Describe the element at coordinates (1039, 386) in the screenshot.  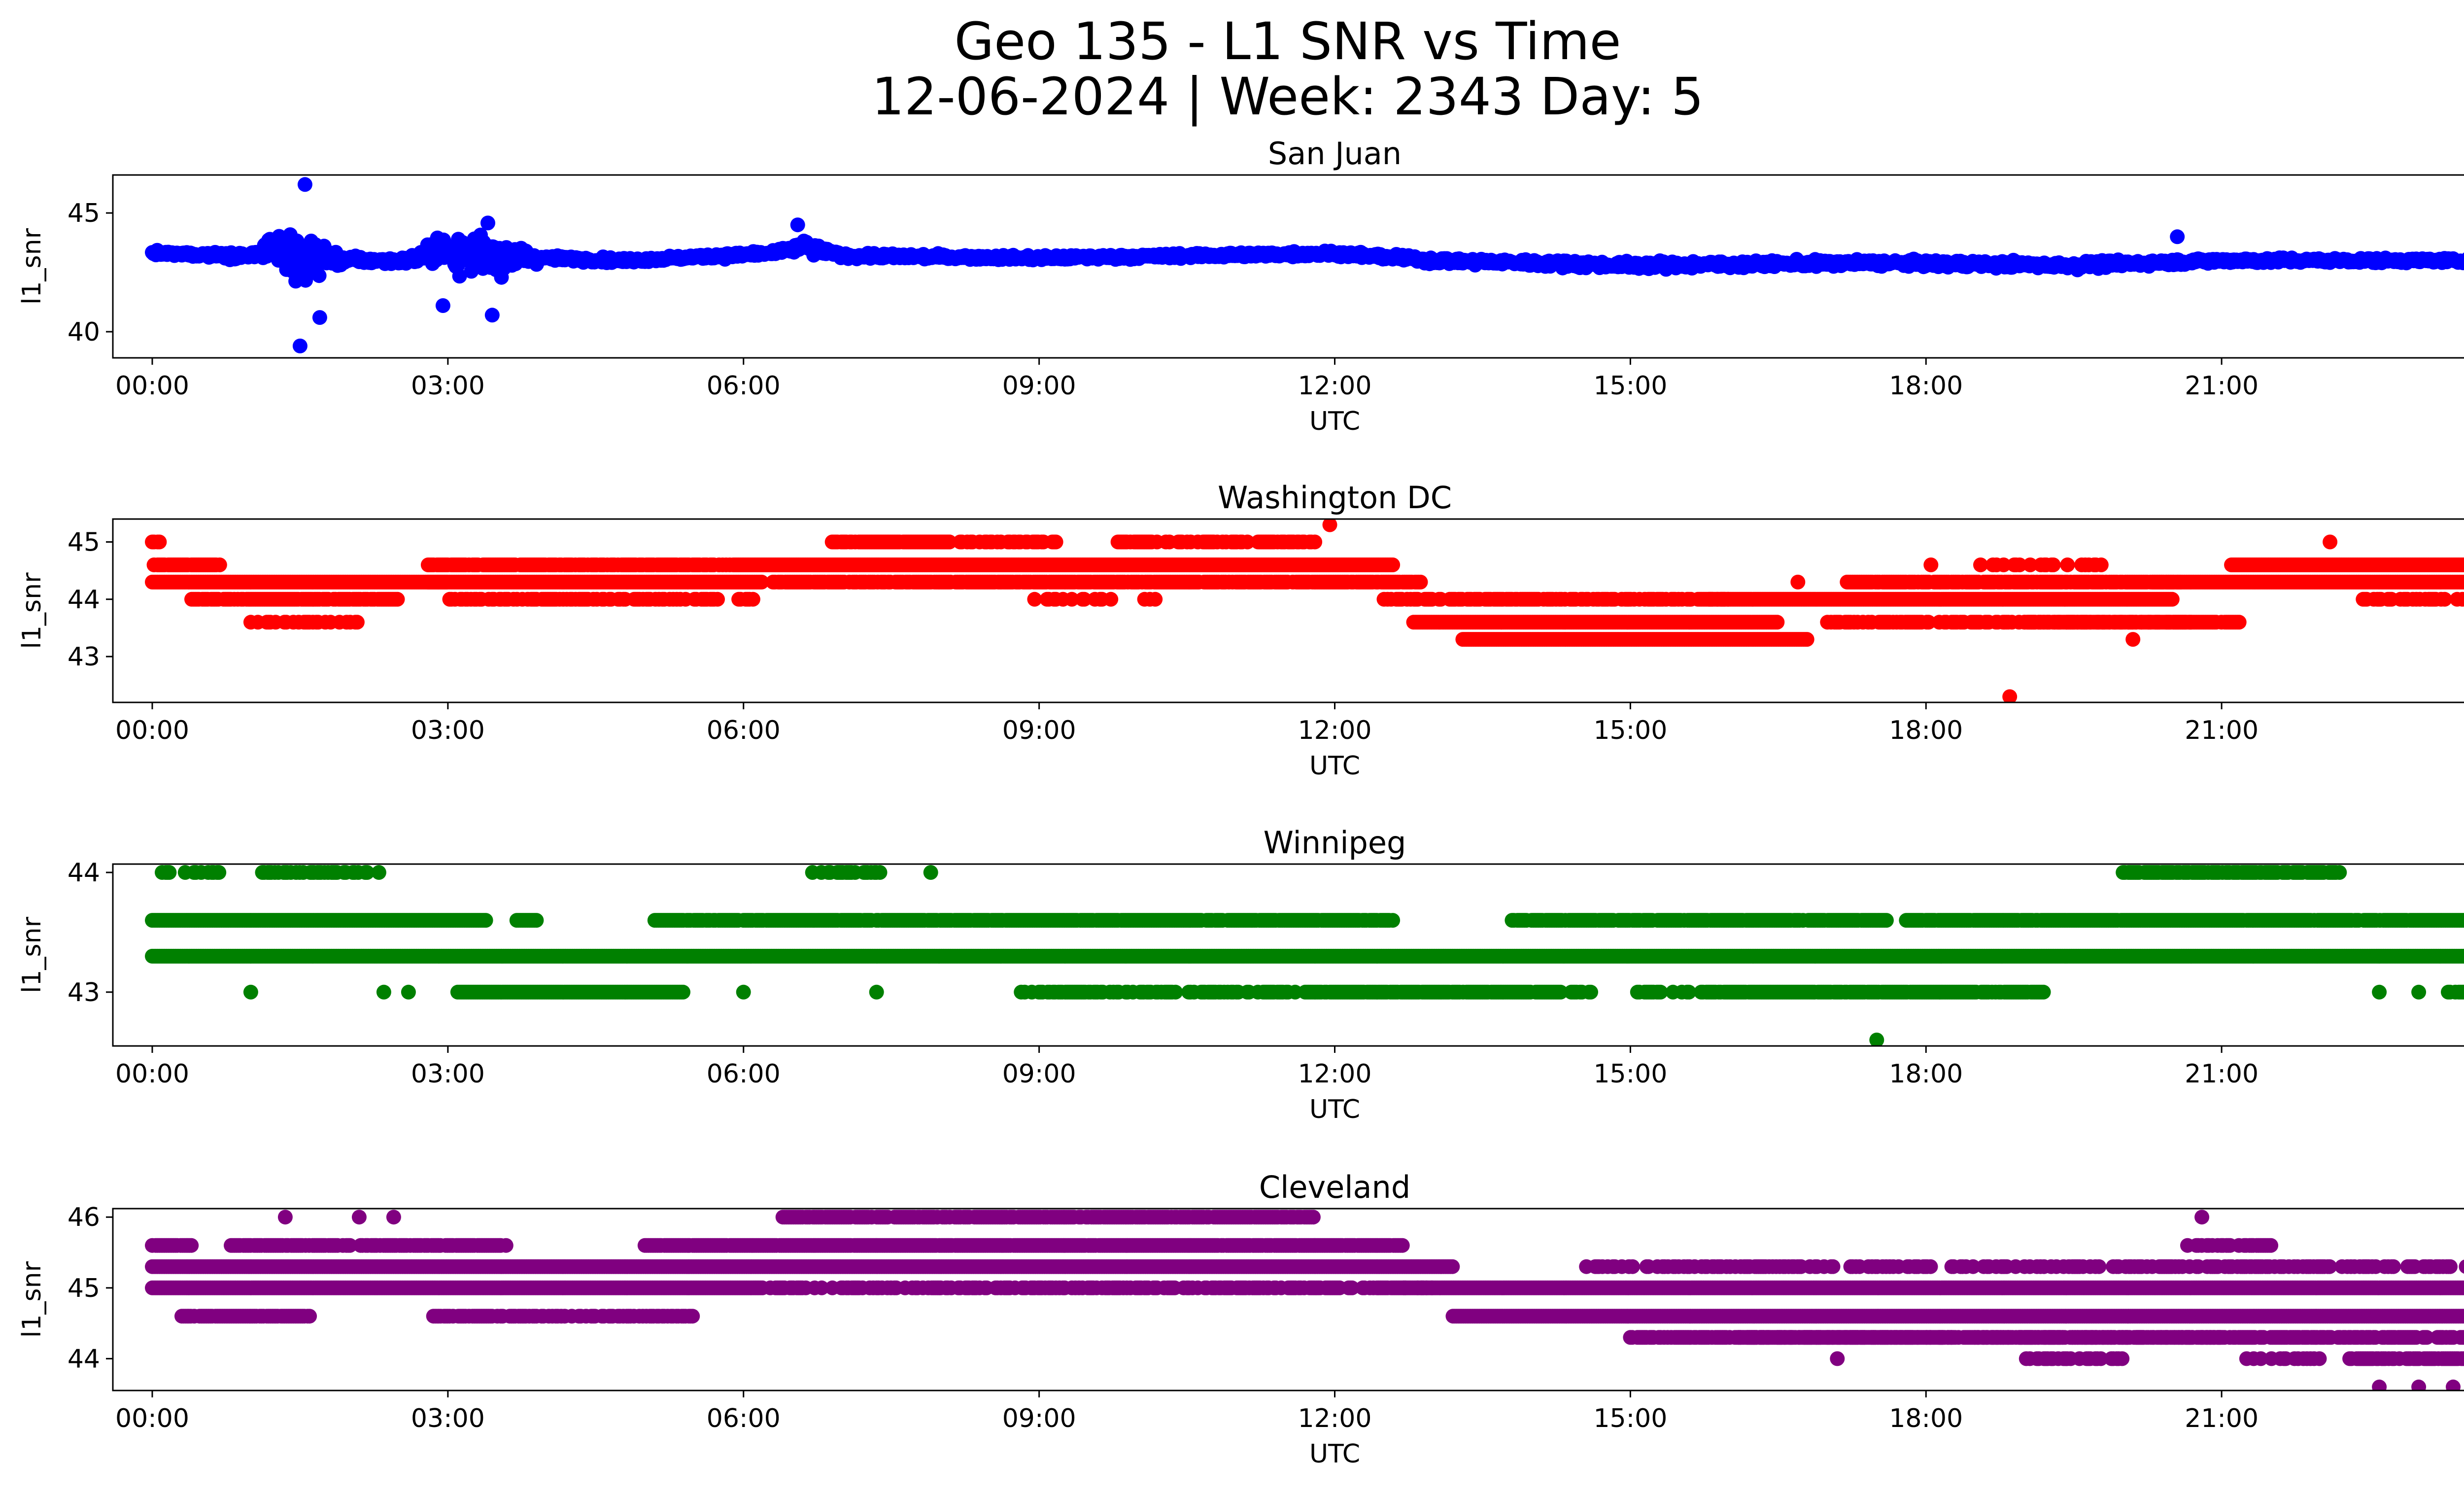
I see `x-tick-label: 09:00` at that location.